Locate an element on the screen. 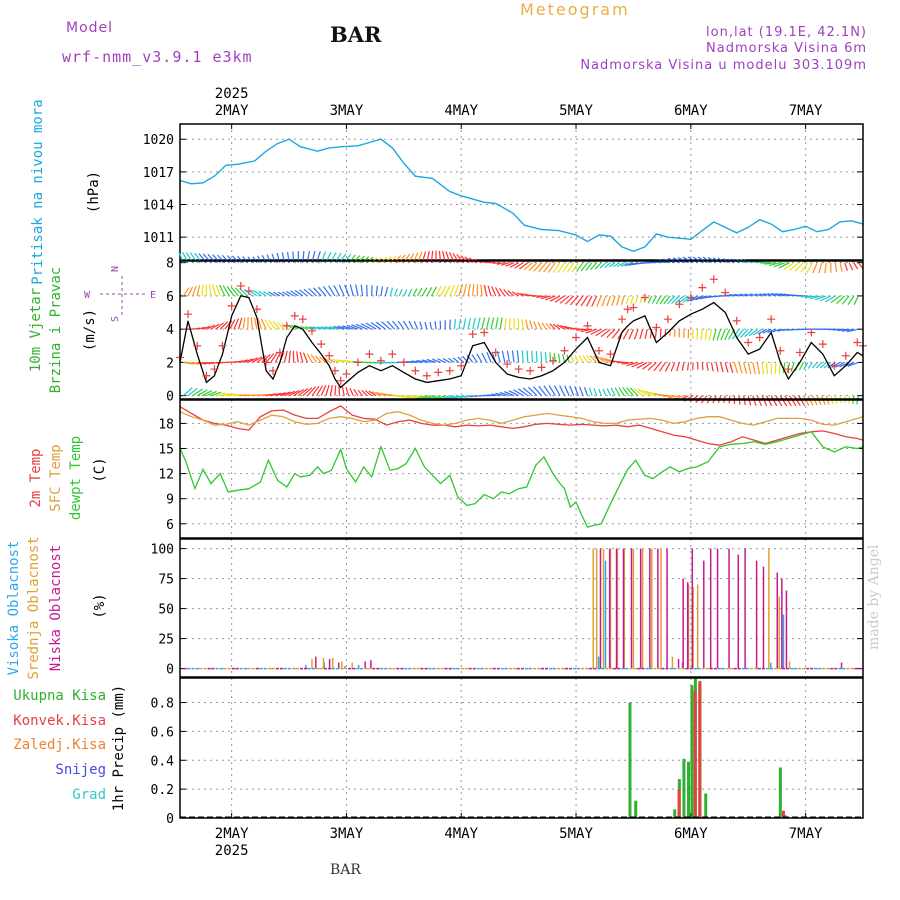 The width and height of the screenshot is (900, 900). precip-unit: 1hr Precip (mm) is located at coordinates (119, 748).